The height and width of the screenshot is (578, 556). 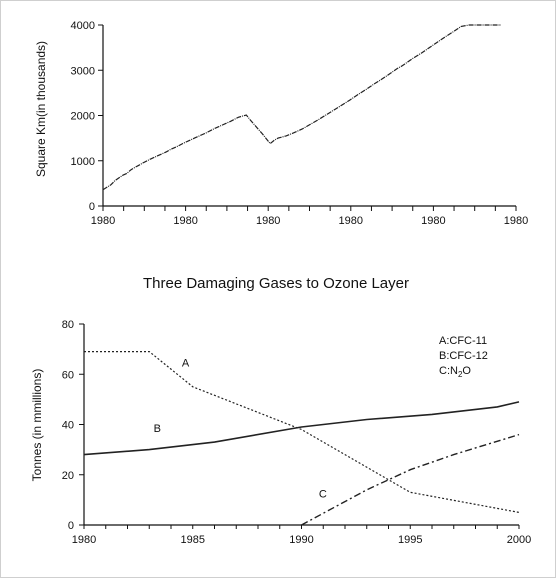 What do you see at coordinates (463, 356) in the screenshot?
I see `legend-item-b: B:CFC-12` at bounding box center [463, 356].